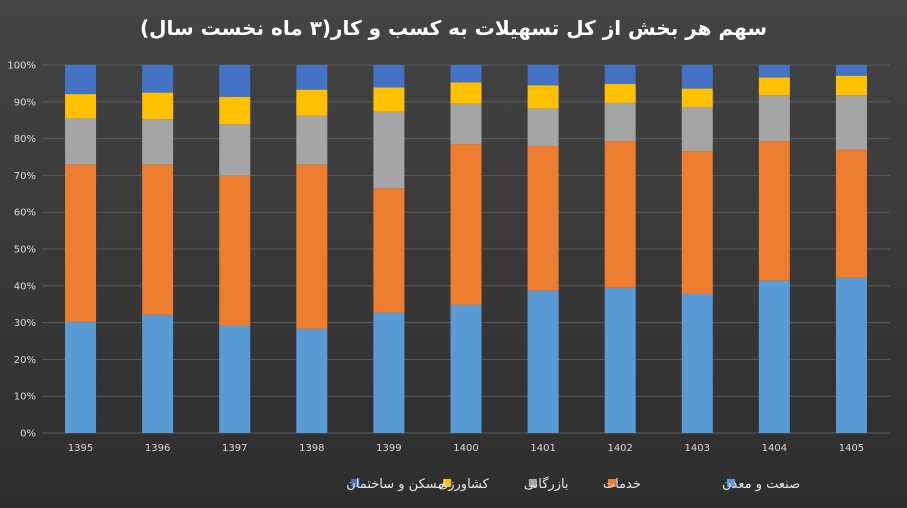 The image size is (907, 508). Describe the element at coordinates (542, 448) in the screenshot. I see `x-tick-label: 1401` at that location.